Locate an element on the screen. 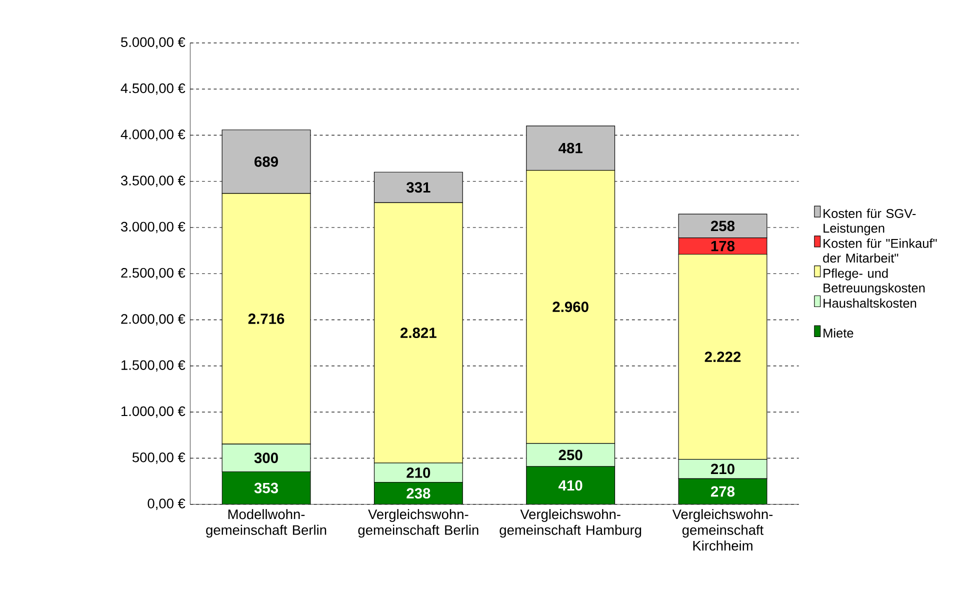 Image resolution: width=960 pixels, height=593 pixels. data-label: 2.821 is located at coordinates (418, 333).